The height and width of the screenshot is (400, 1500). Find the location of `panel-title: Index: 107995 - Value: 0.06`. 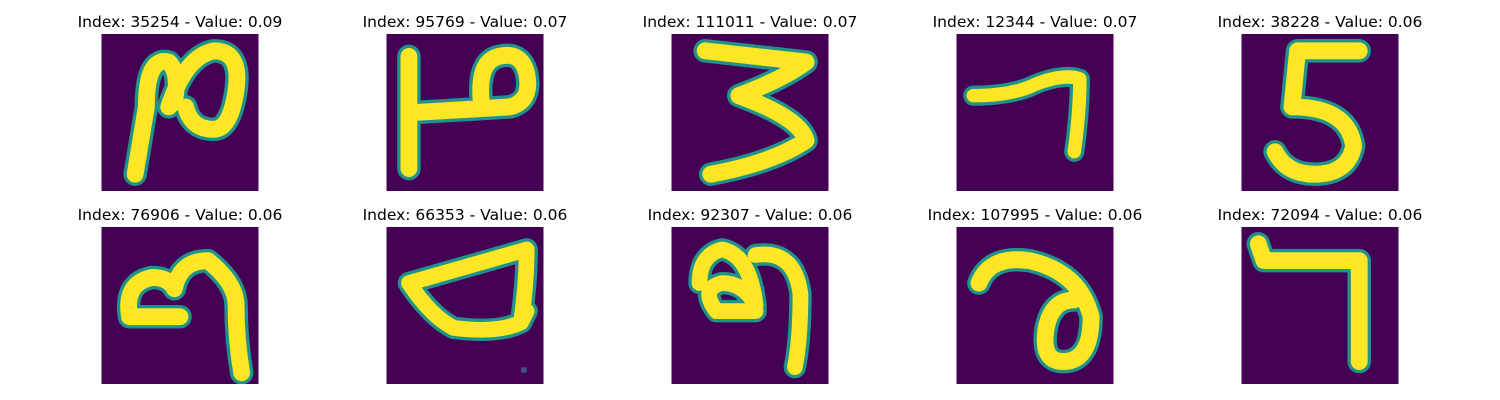

panel-title: Index: 107995 - Value: 0.06 is located at coordinates (1035, 215).